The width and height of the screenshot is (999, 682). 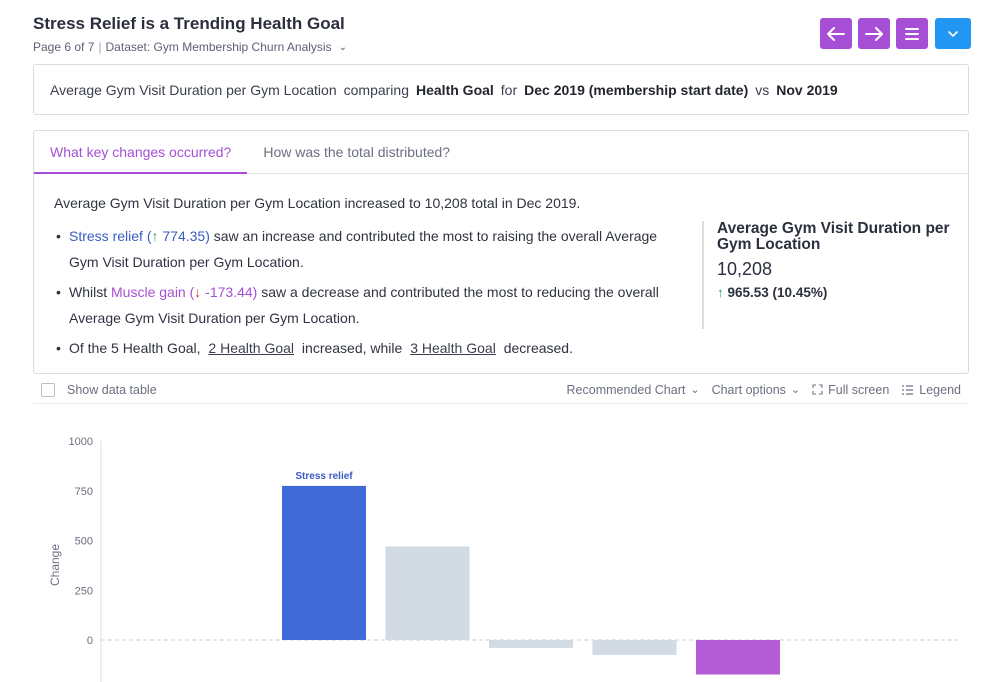 I want to click on arrow-right-icon, so click(x=874, y=33).